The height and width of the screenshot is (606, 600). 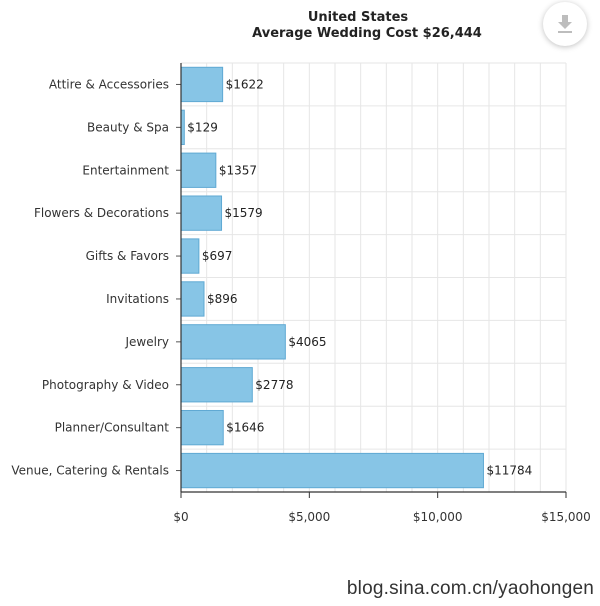 I want to click on category-label: Beauty & Spa, so click(x=128, y=127).